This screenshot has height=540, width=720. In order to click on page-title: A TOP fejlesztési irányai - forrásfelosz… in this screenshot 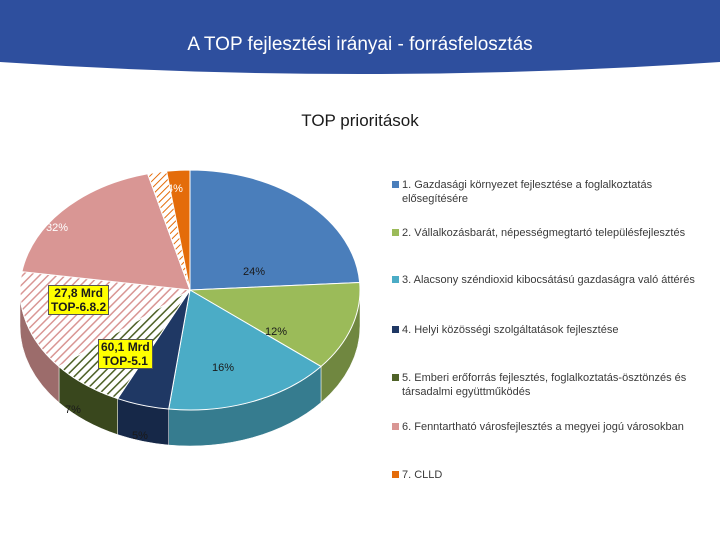, I will do `click(360, 44)`.